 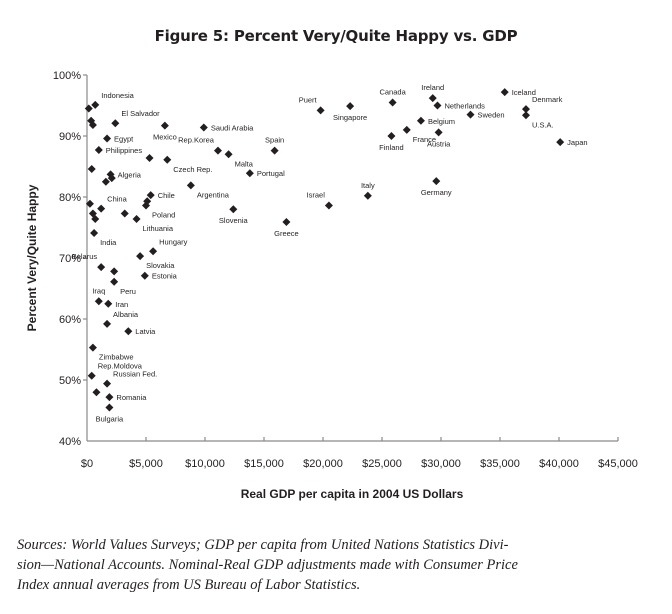 What do you see at coordinates (559, 464) in the screenshot?
I see `x-tick-label: $40,000` at bounding box center [559, 464].